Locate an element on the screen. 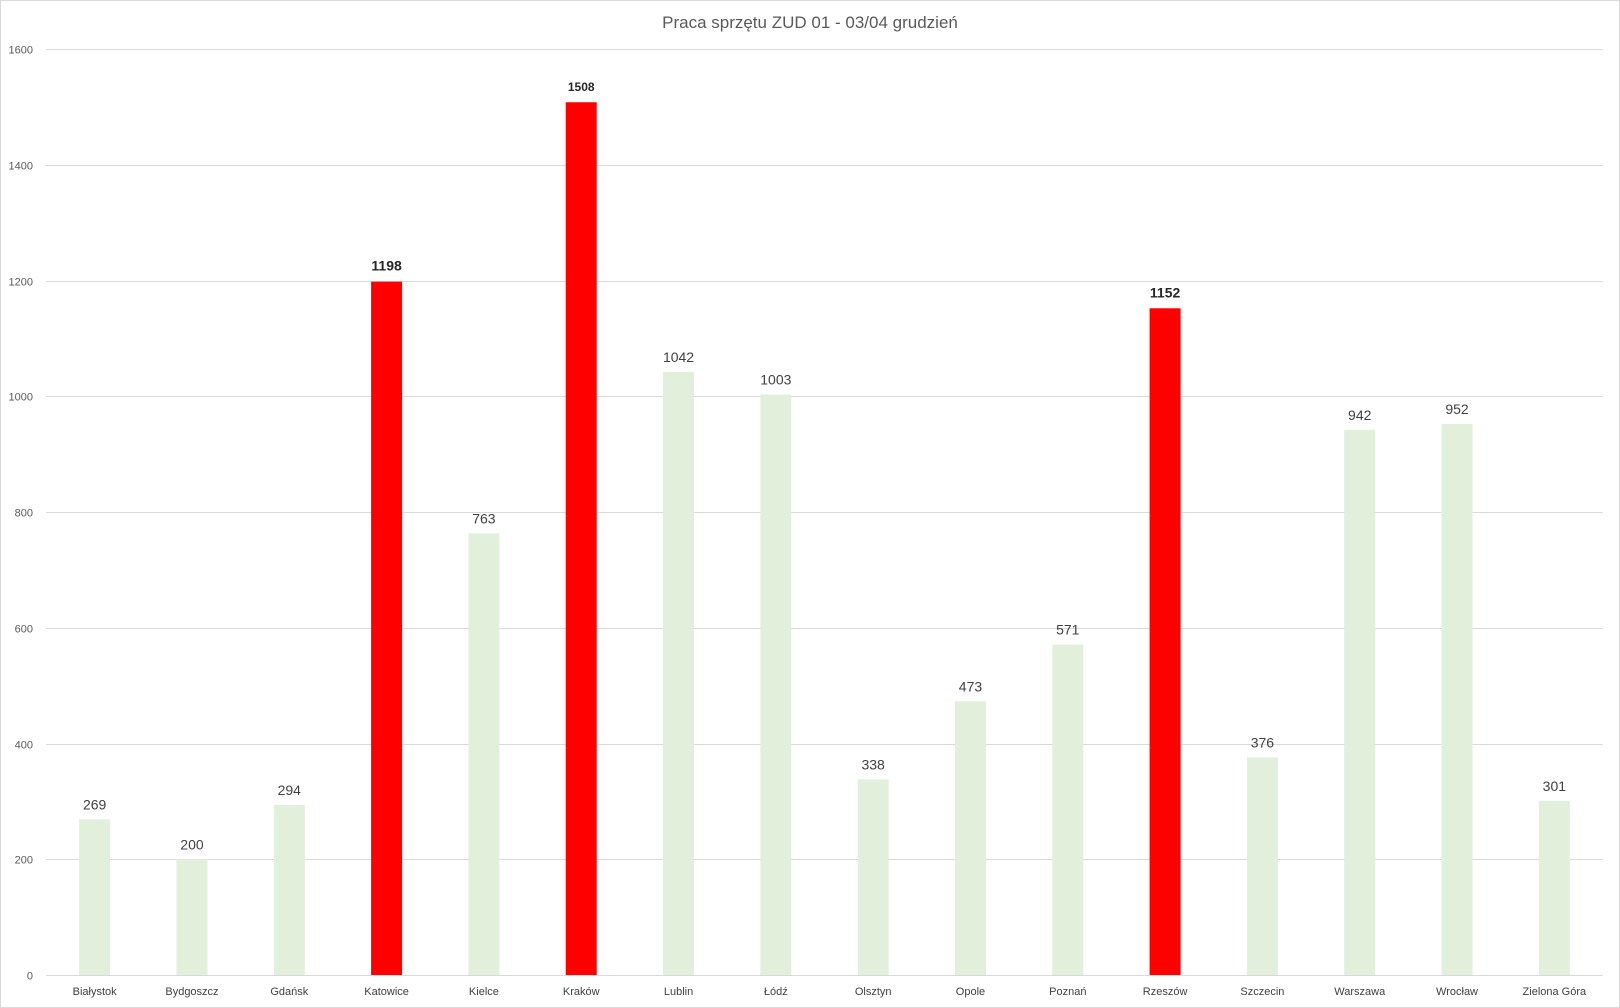 This screenshot has height=1008, width=1620. x-category-label: Białystok is located at coordinates (95, 992).